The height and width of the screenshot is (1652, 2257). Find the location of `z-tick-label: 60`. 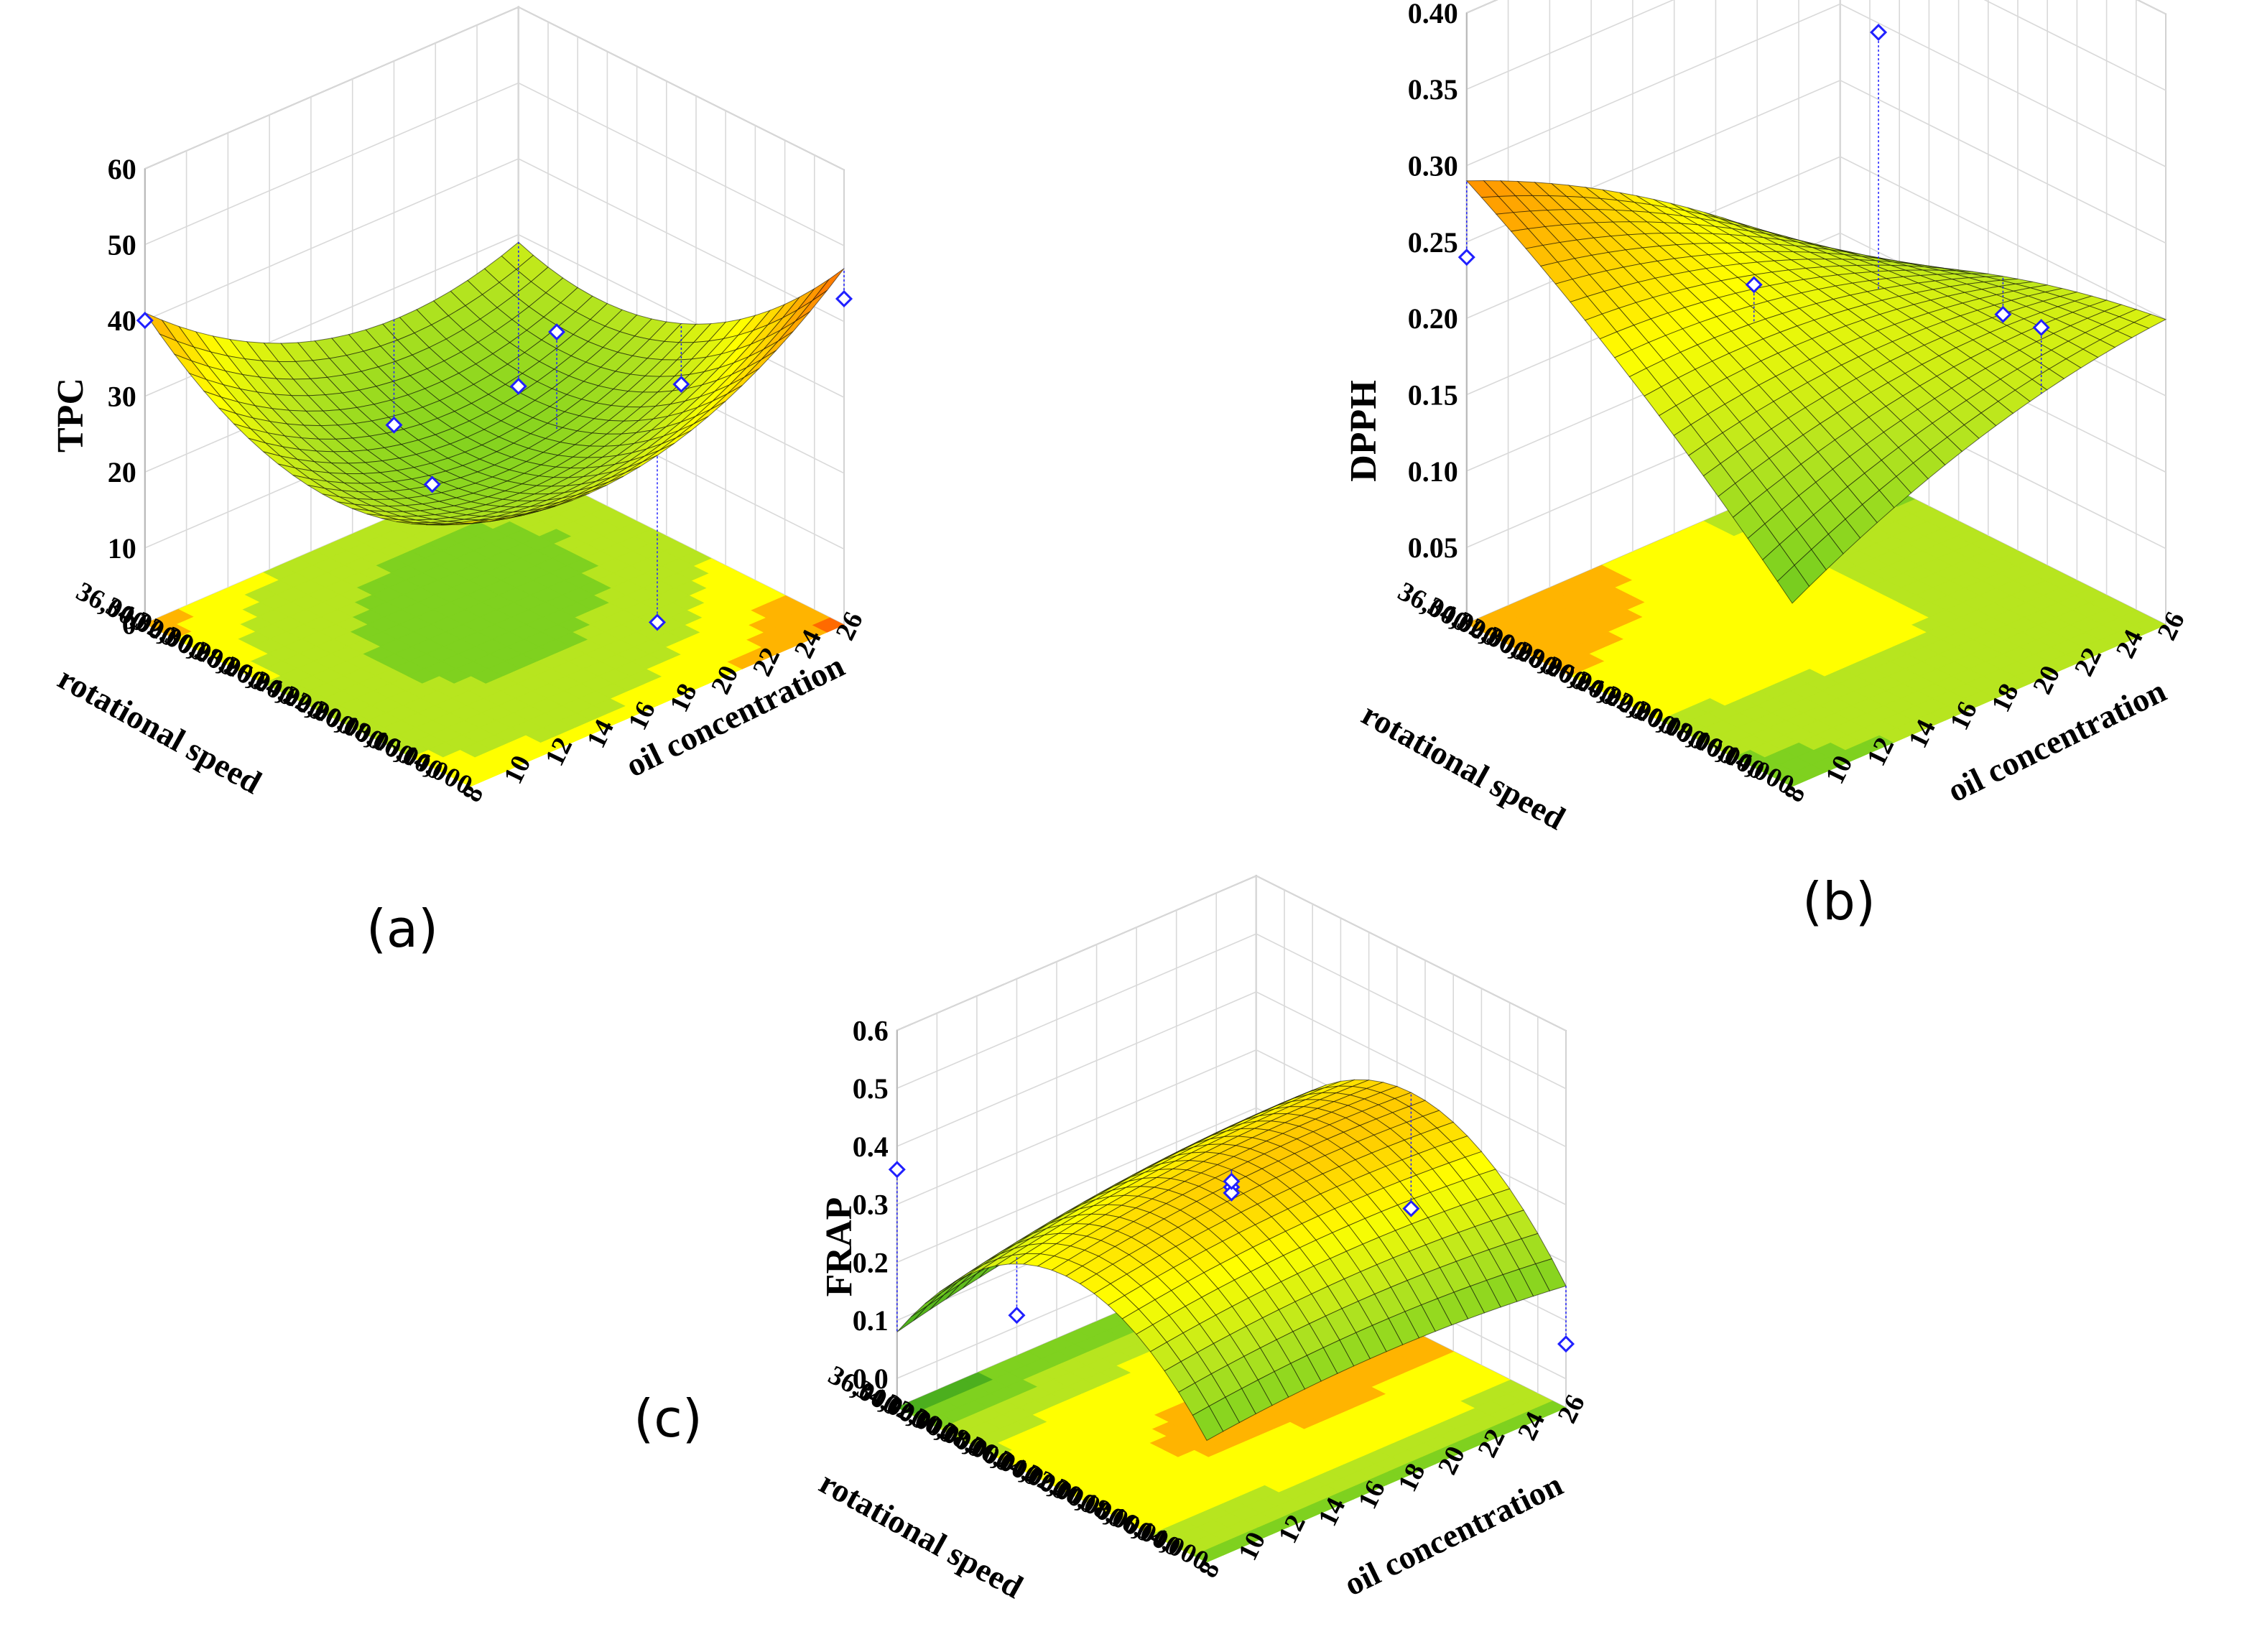

z-tick-label: 60 is located at coordinates (122, 169).